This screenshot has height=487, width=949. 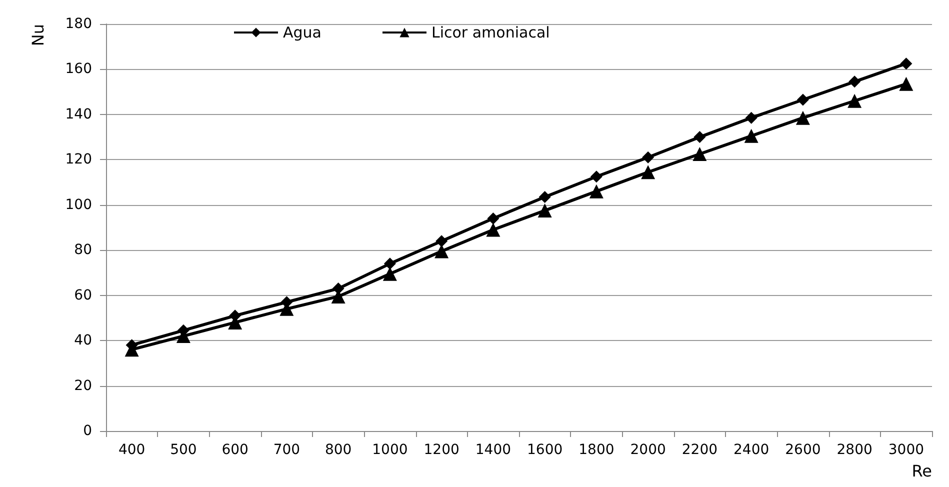 What do you see at coordinates (78, 114) in the screenshot?
I see `y-tick-label: 140` at bounding box center [78, 114].